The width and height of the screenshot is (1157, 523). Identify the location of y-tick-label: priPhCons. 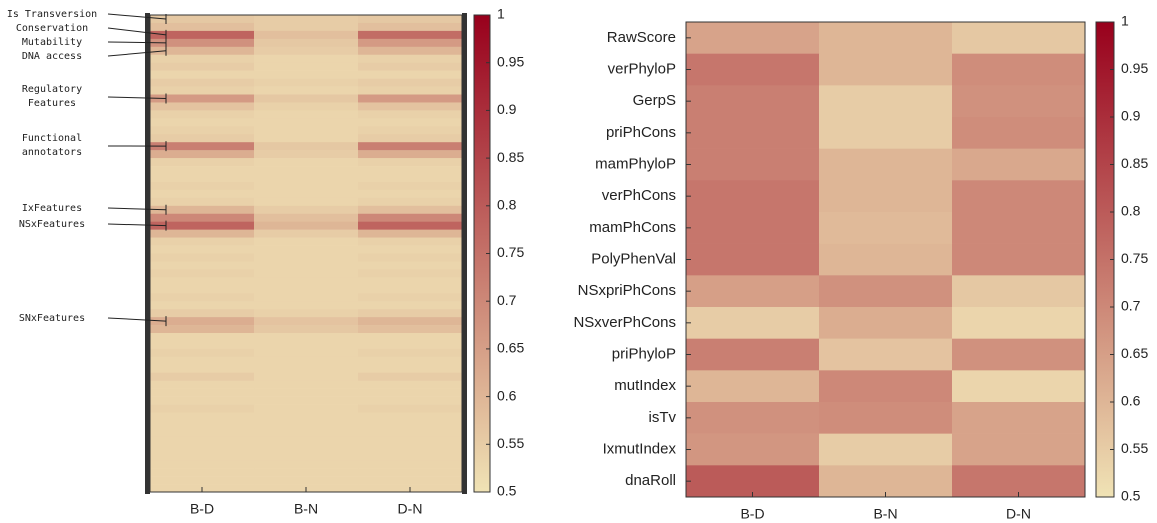
(641, 132).